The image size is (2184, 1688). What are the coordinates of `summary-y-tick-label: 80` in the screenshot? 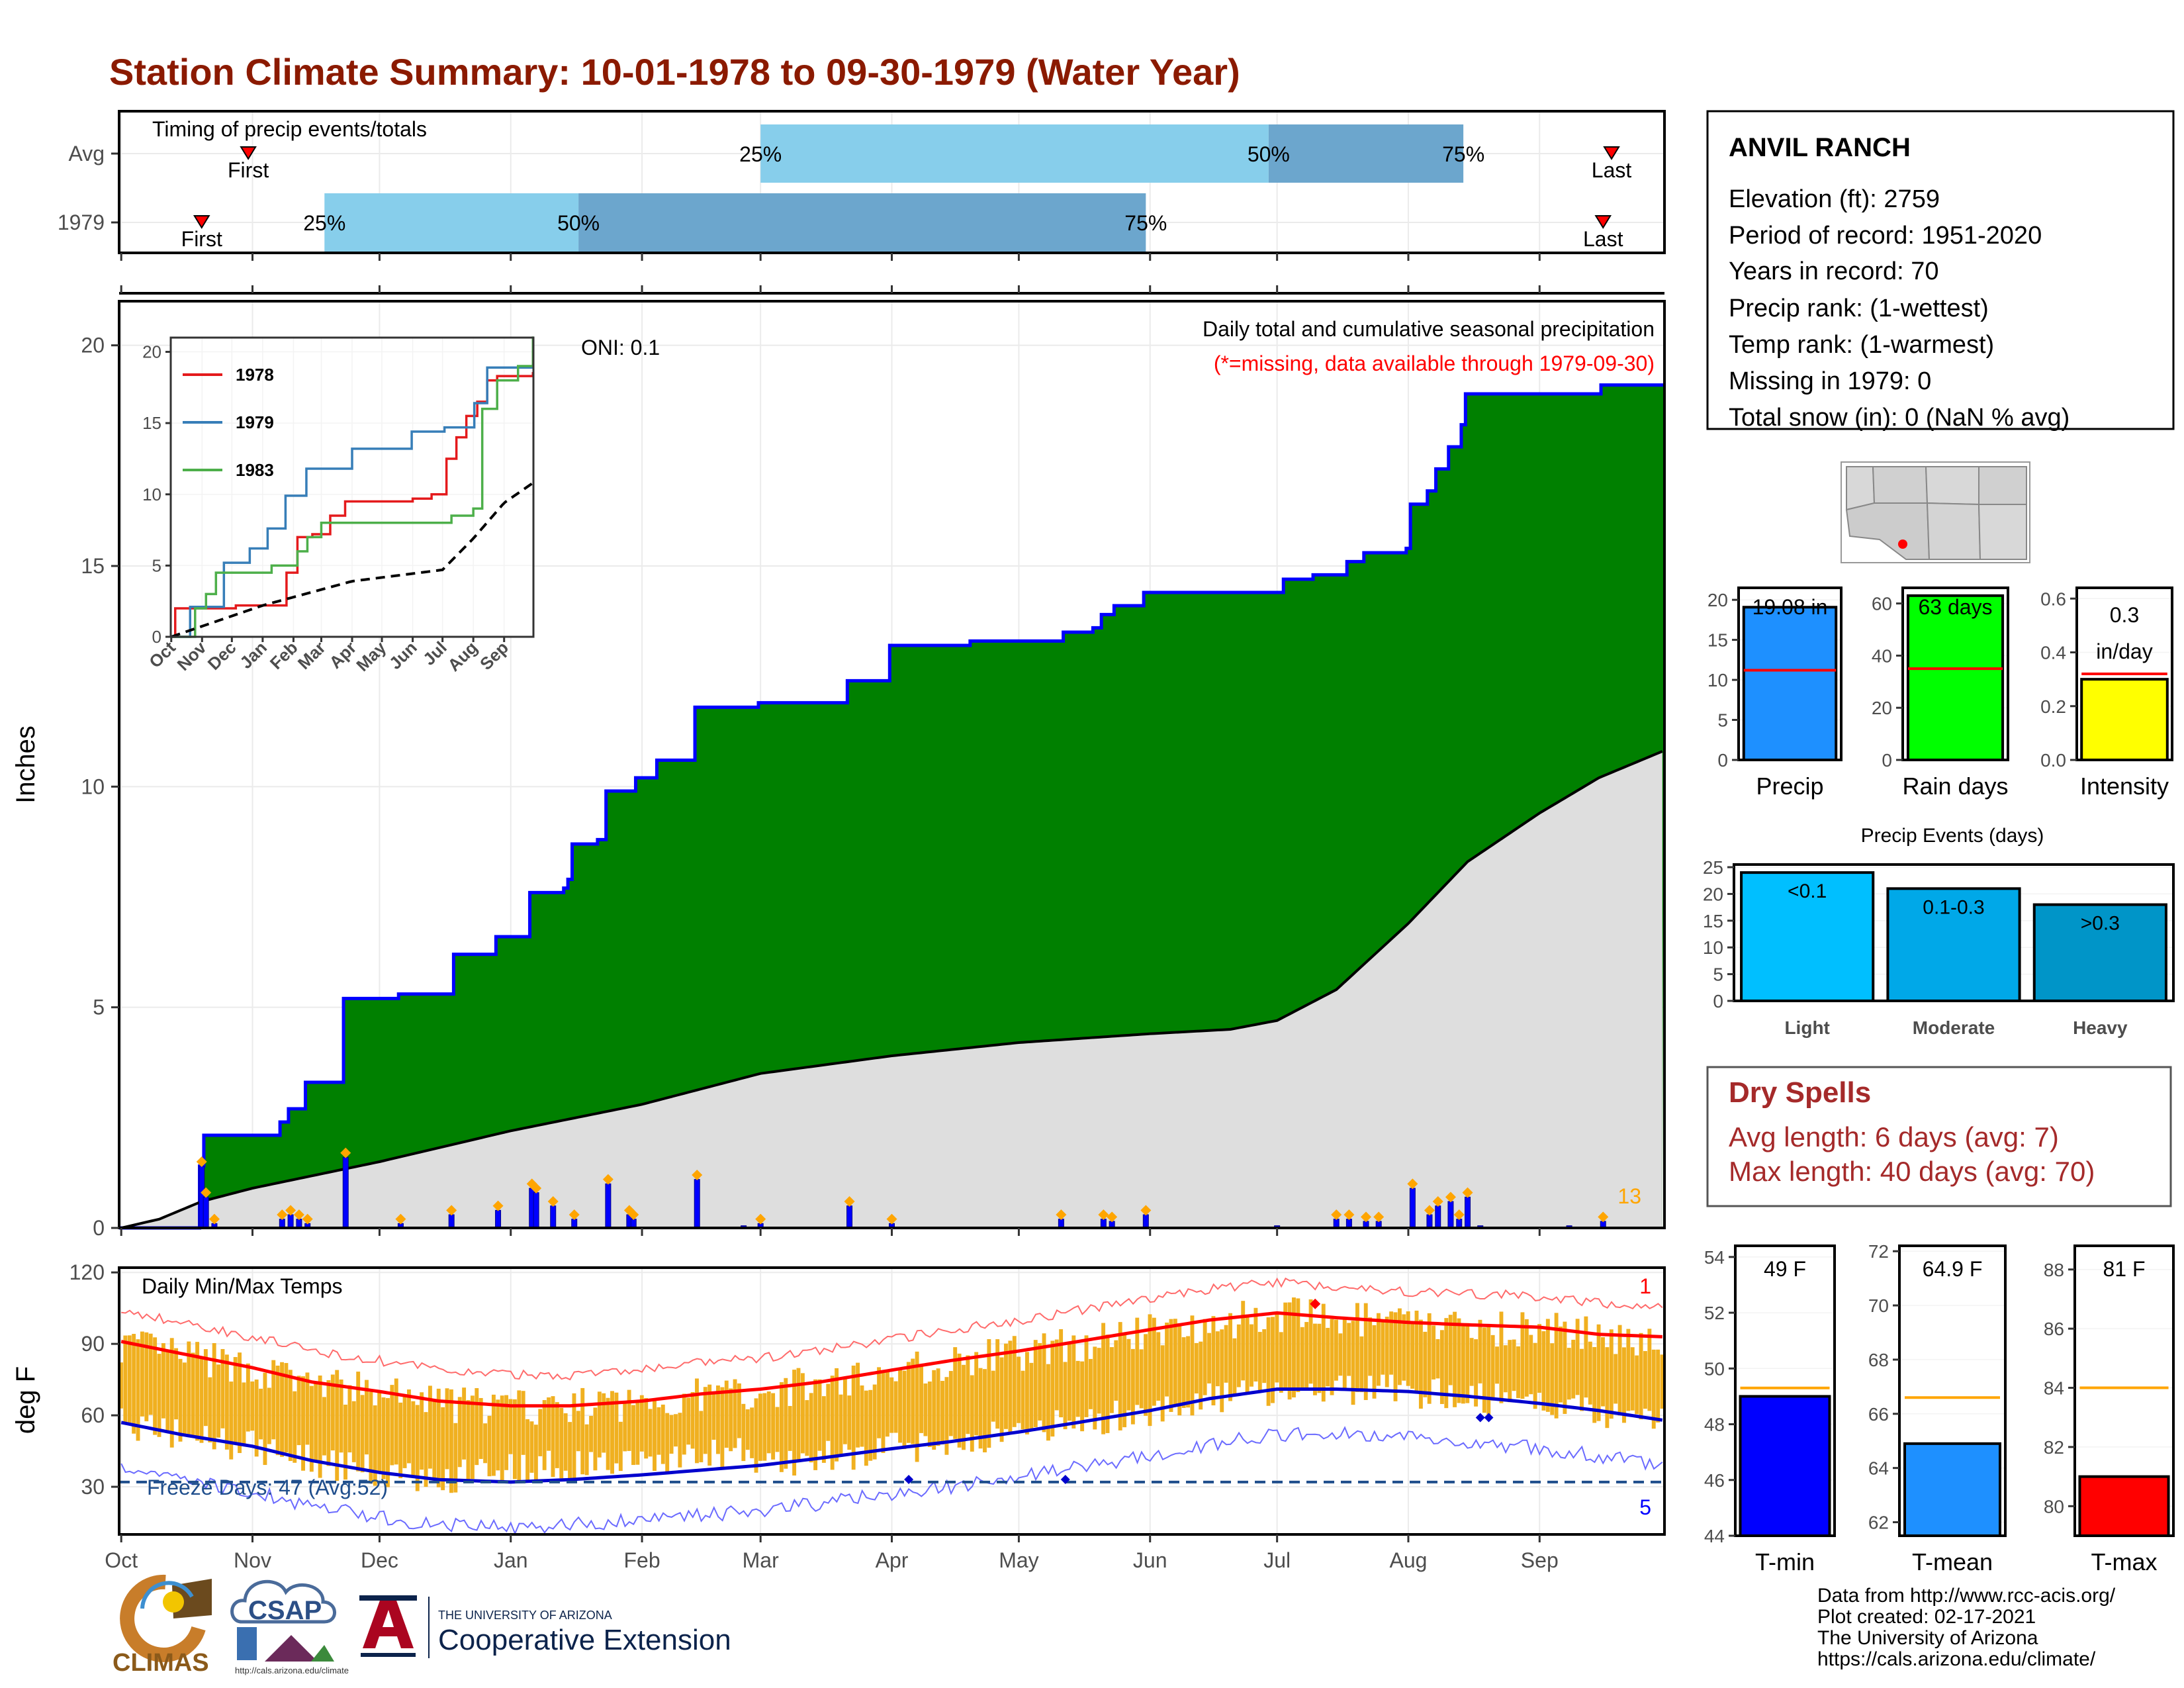 It's located at (2054, 1506).